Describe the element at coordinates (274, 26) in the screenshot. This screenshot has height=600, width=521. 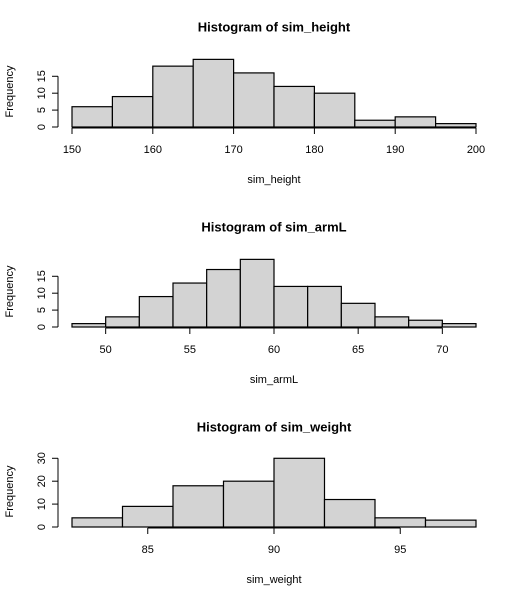
I see `chart-title: Histogram of sim_height` at that location.